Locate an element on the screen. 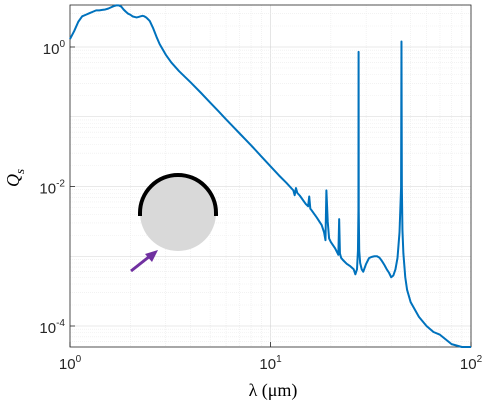  x-tick-label: 10⁰ is located at coordinates (70, 363).